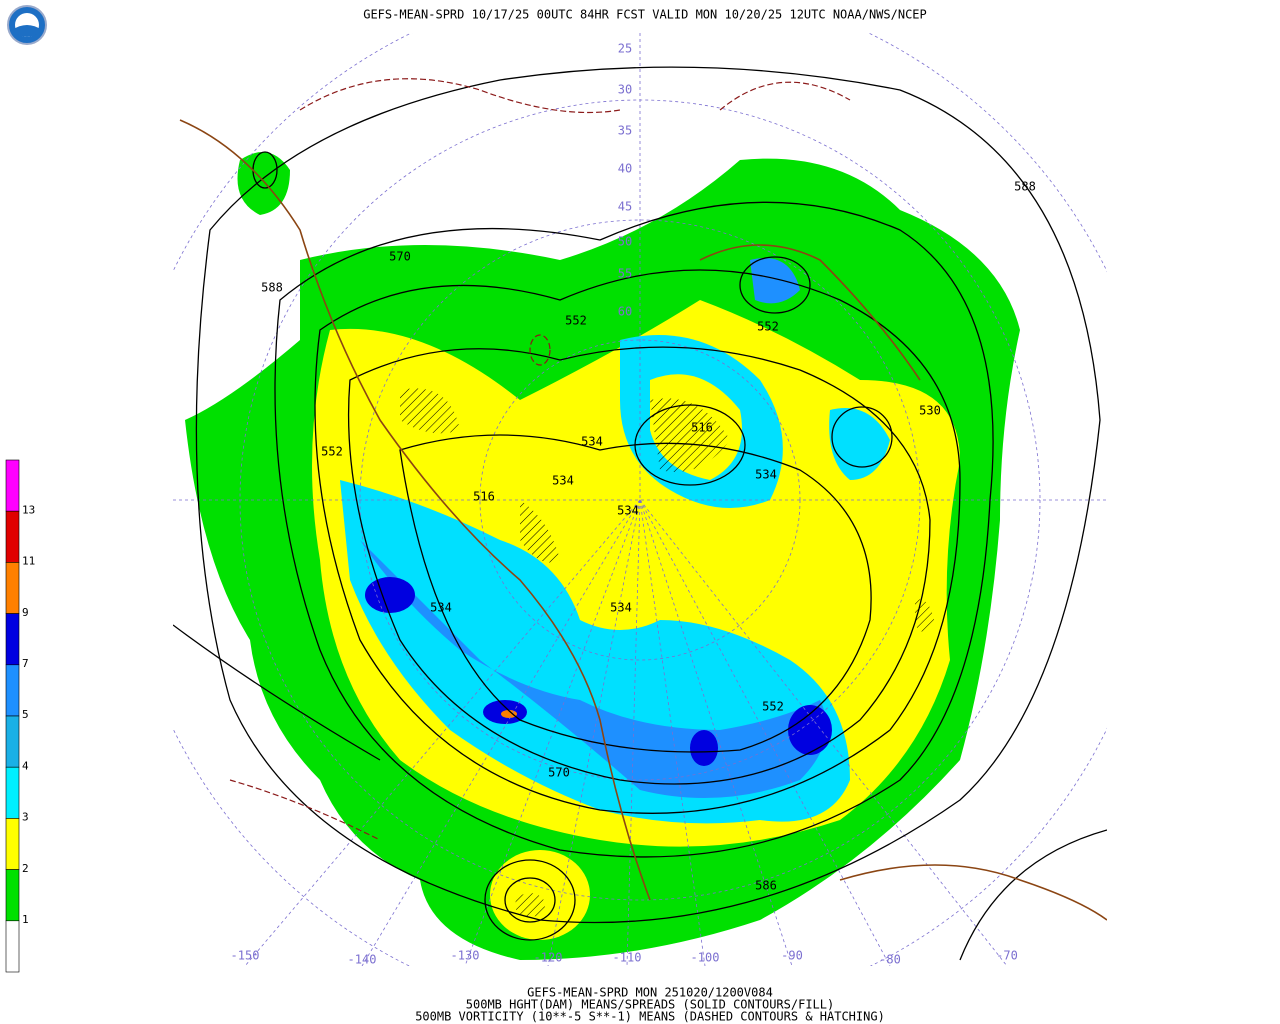  Describe the element at coordinates (1007, 956) in the screenshot. I see `longitude-label: -70` at that location.